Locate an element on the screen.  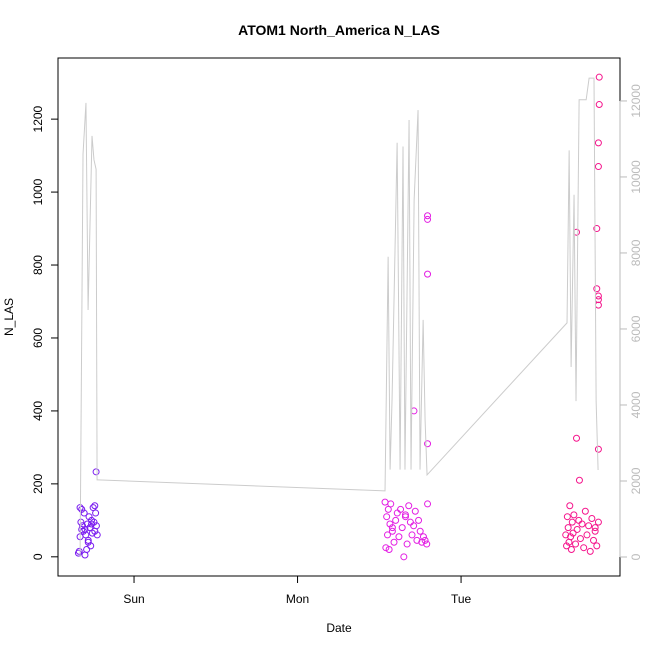
chart-title: ATOM1 North_America N_LAS is located at coordinates (339, 30).